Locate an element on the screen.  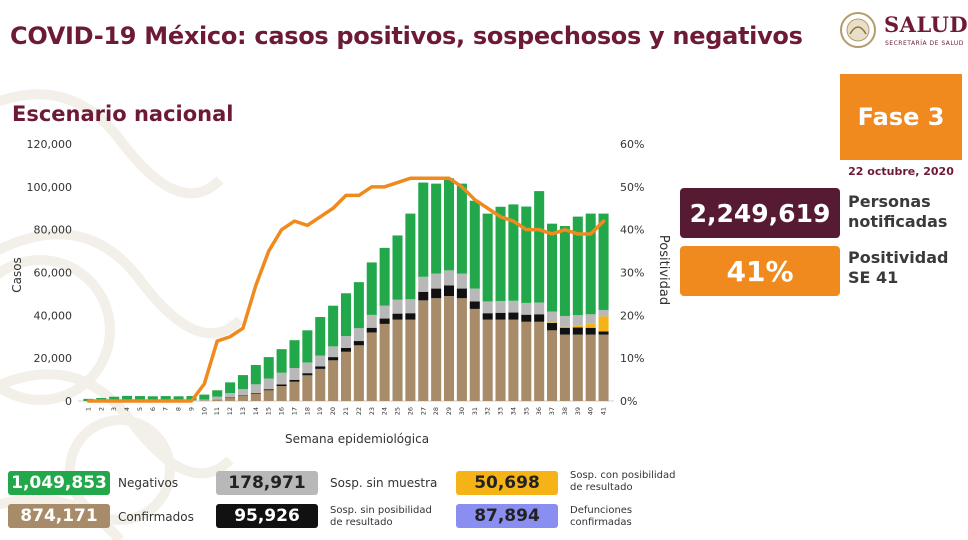
x-tick-label: 30 is located at coordinates (462, 411).